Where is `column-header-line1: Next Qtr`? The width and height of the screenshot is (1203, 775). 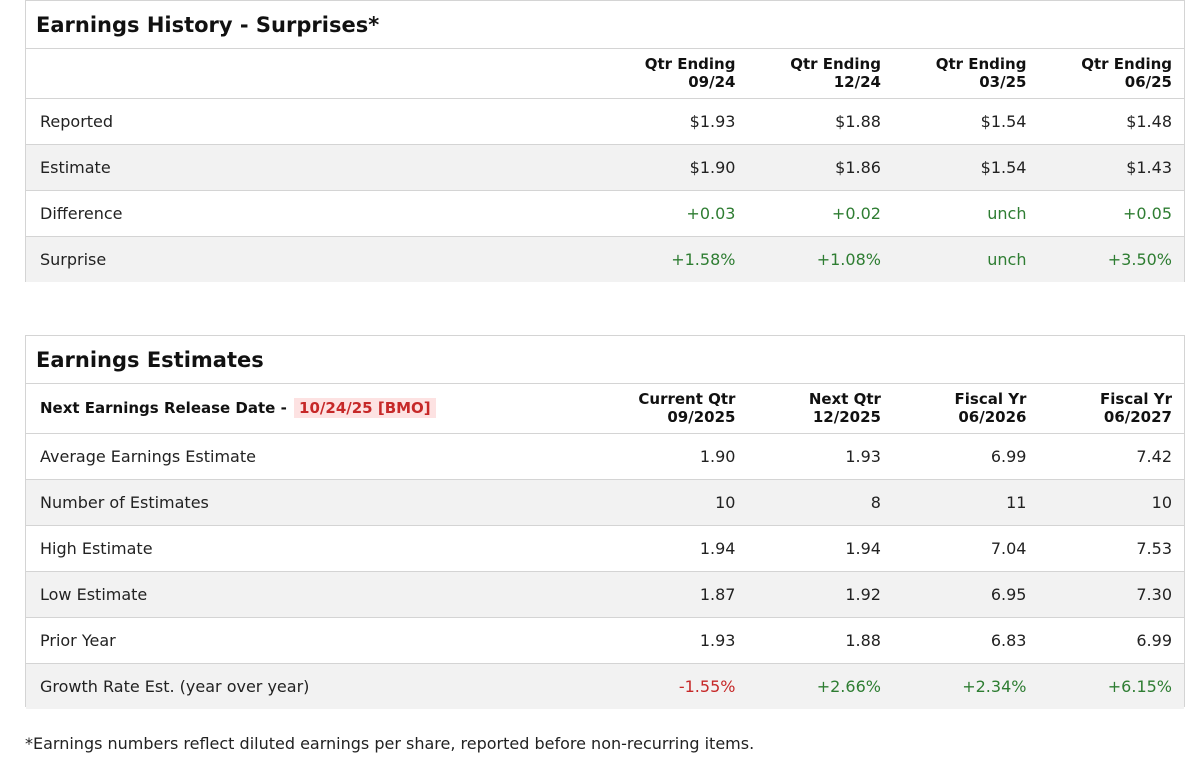 column-header-line1: Next Qtr is located at coordinates (844, 399).